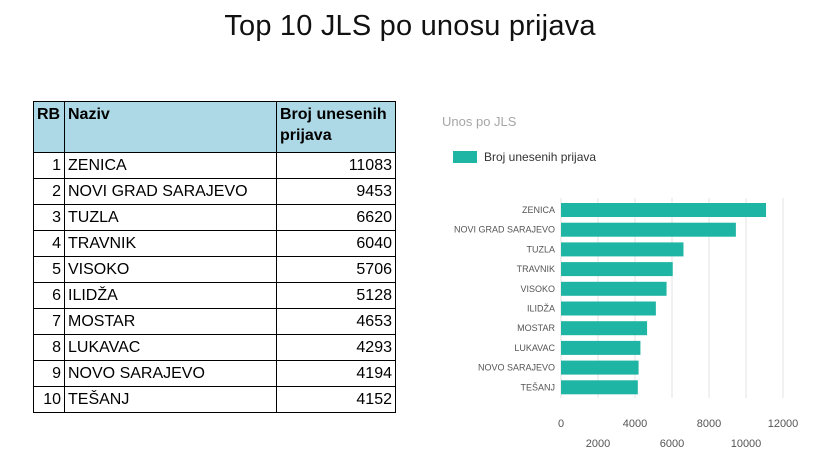  I want to click on naziv-cell: ILIDŽA, so click(170, 295).